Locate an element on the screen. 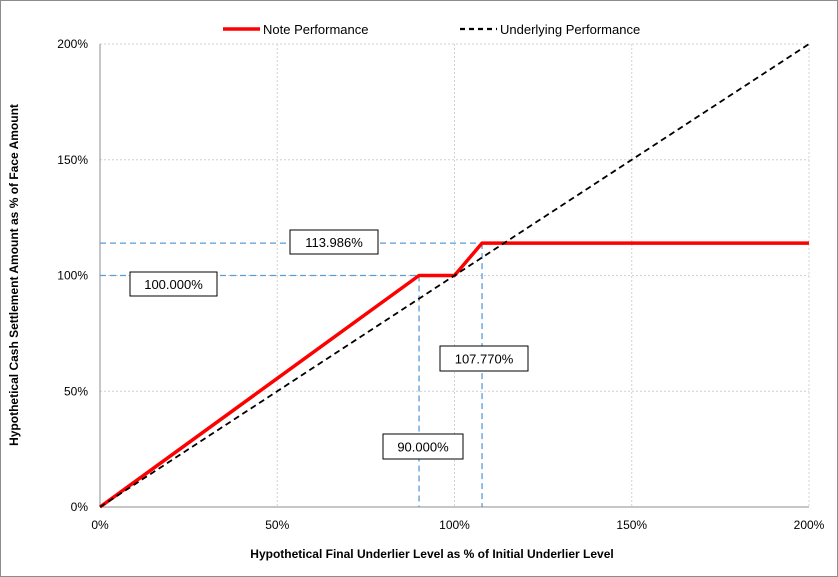 The image size is (838, 577). callout-0: 113.986% is located at coordinates (334, 242).